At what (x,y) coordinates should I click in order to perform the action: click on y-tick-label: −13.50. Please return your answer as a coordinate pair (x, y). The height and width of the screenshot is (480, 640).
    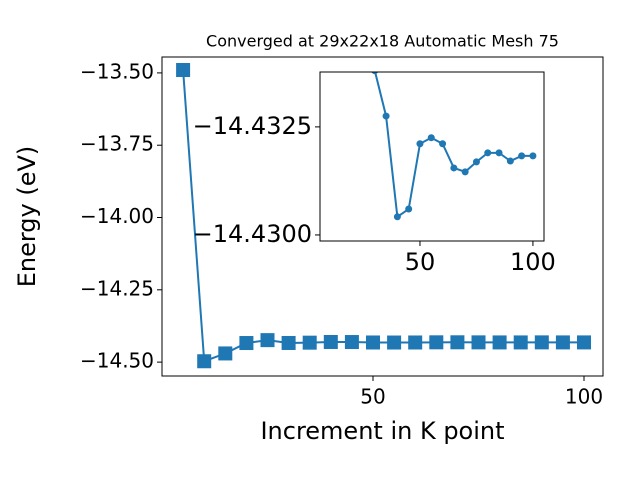
    Looking at the image, I should click on (117, 71).